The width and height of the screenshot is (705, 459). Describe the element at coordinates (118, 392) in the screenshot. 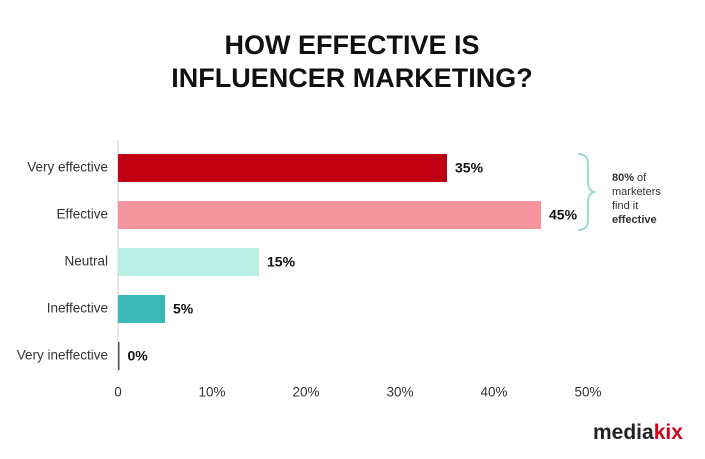

I see `x-tick-label: 0` at that location.